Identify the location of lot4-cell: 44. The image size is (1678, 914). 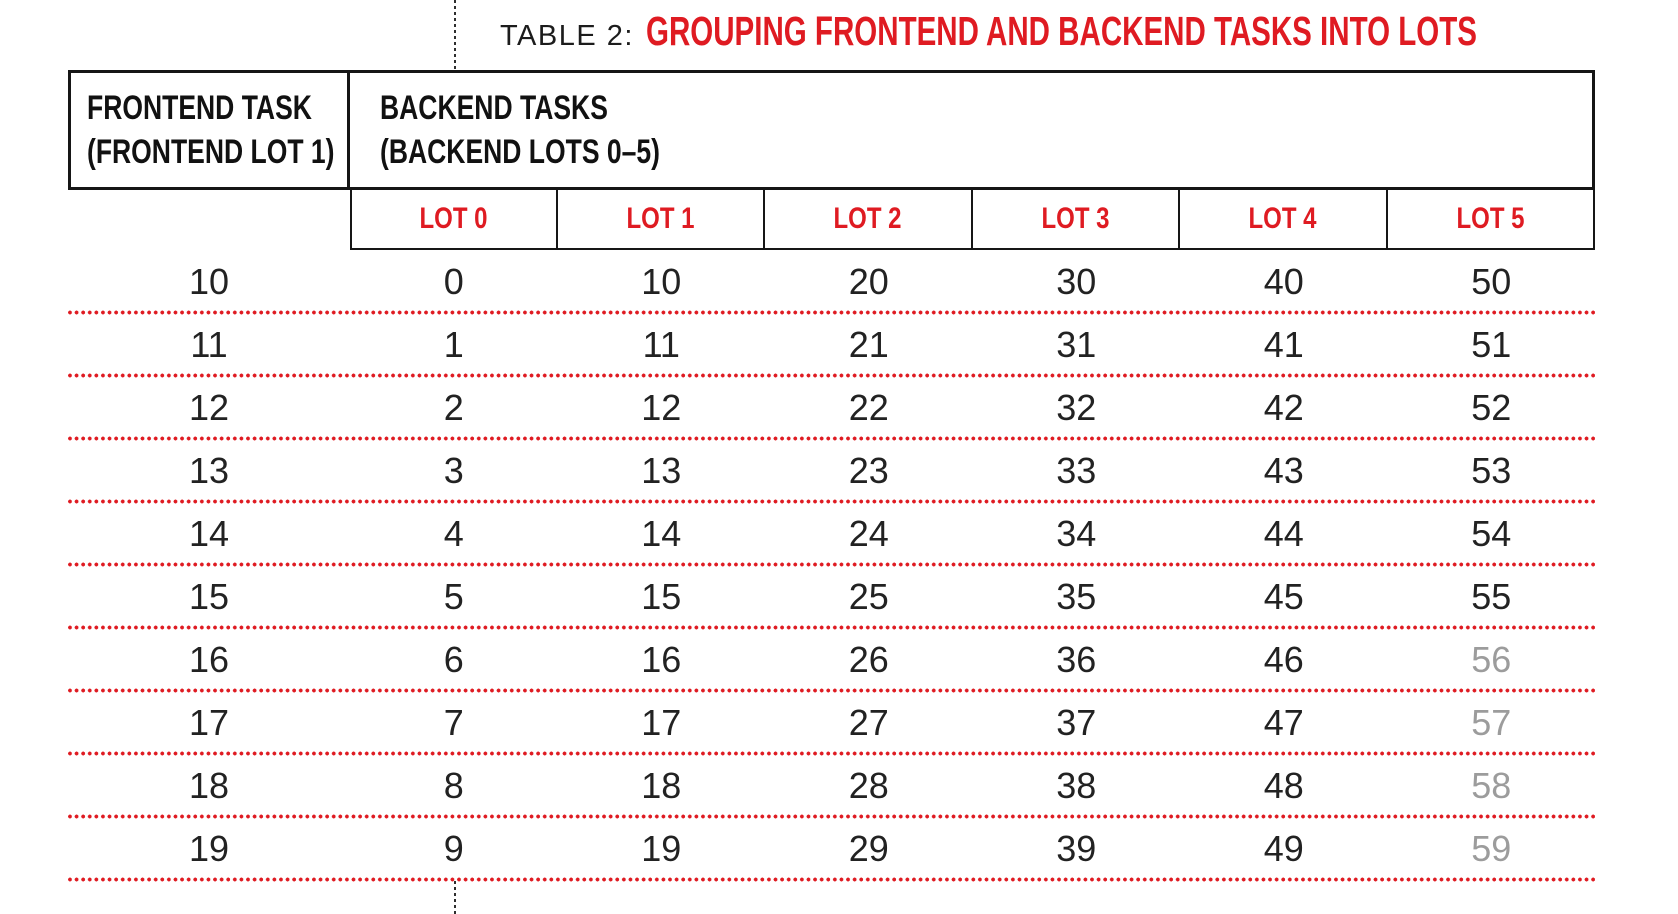
(1283, 533).